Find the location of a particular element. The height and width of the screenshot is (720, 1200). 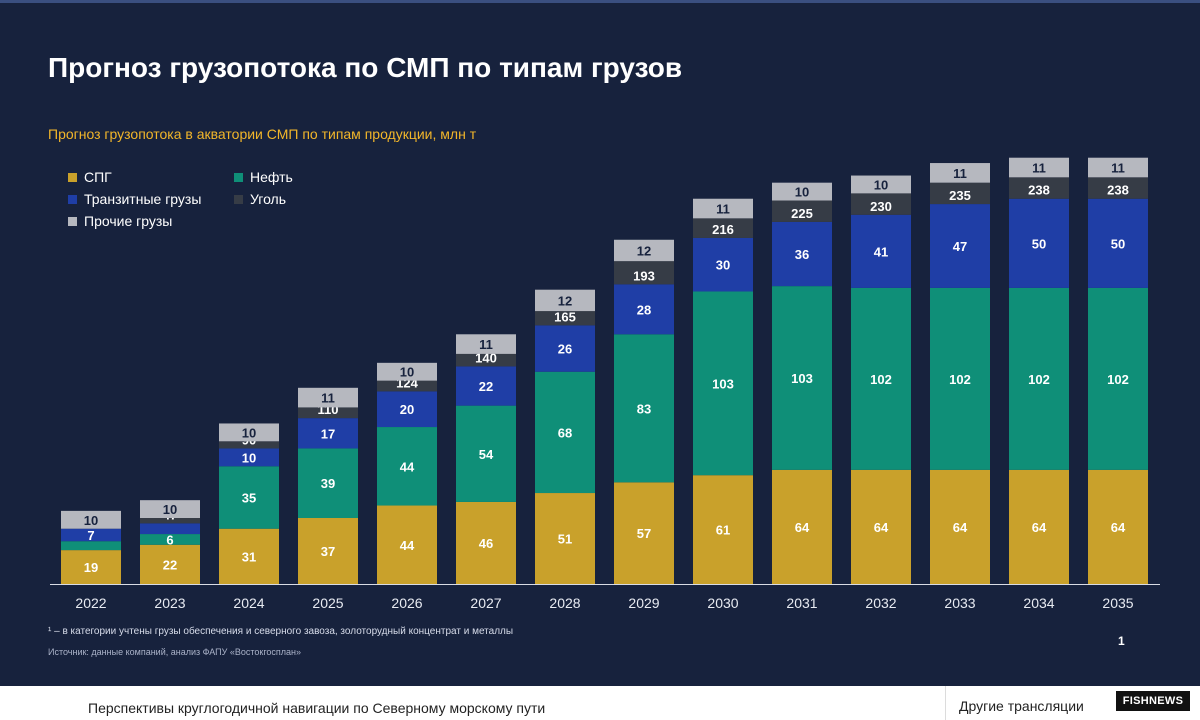

data-label-transit-2025: 17 is located at coordinates (328, 433).